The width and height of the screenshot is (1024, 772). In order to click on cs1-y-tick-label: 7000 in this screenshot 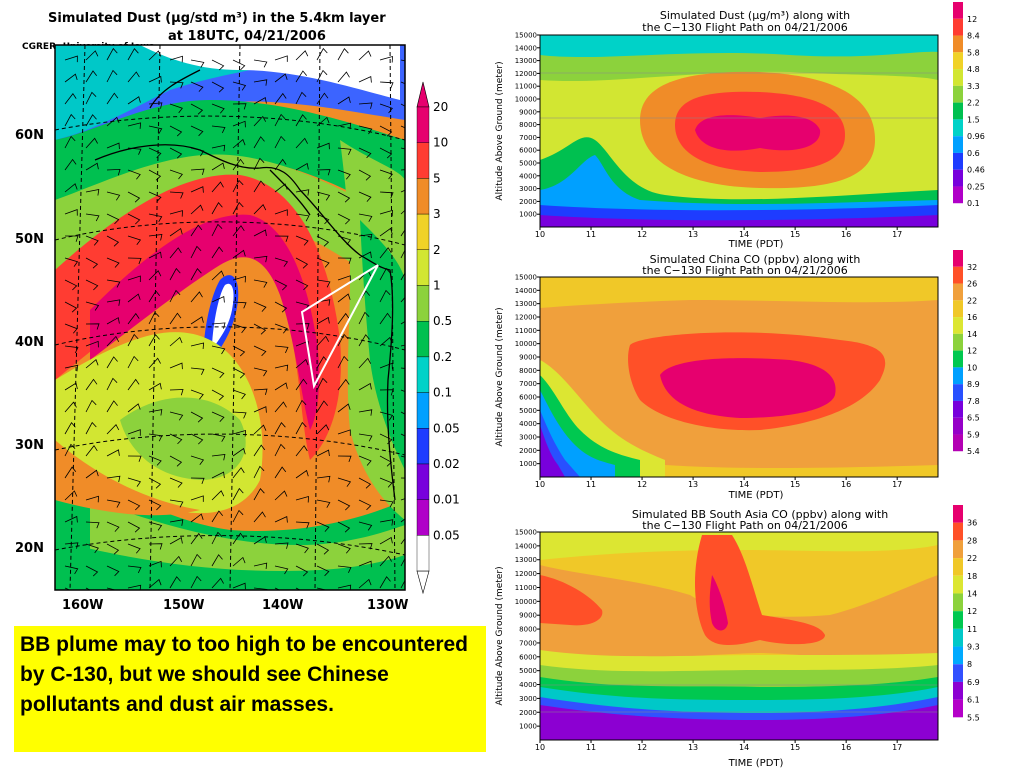, I will do `click(528, 138)`.